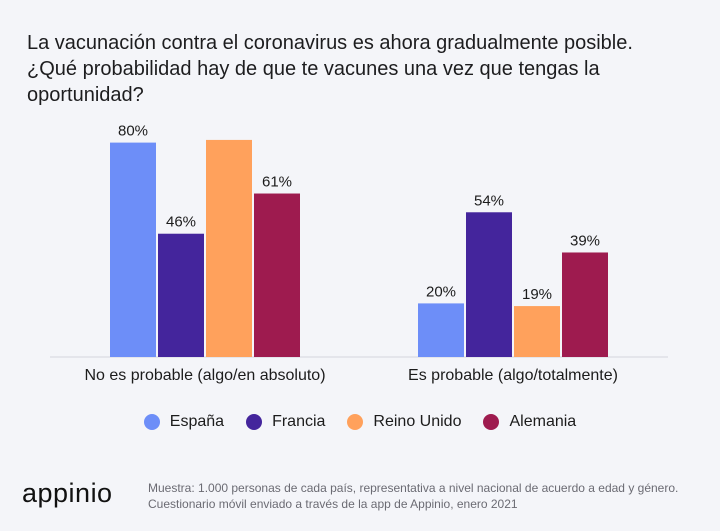 This screenshot has height=531, width=720. I want to click on legend: España Francia Reino Unido Alemania, so click(360, 422).